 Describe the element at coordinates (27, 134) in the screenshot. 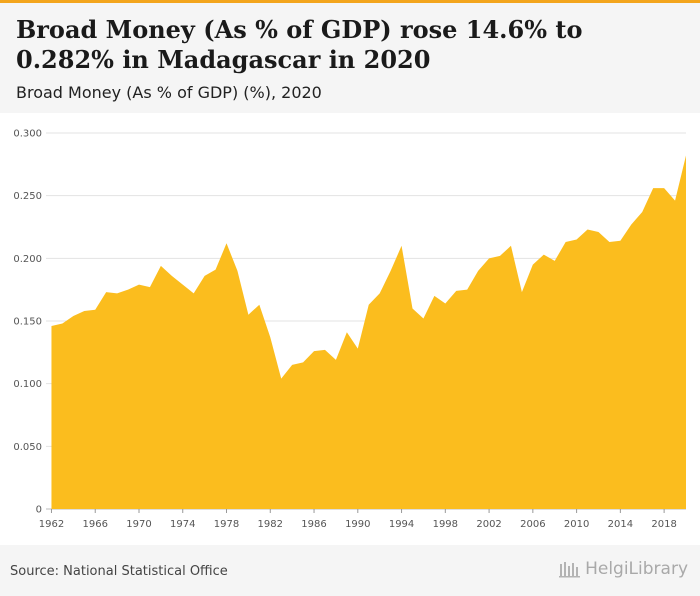

I see `y-tick-label: 0.300` at that location.